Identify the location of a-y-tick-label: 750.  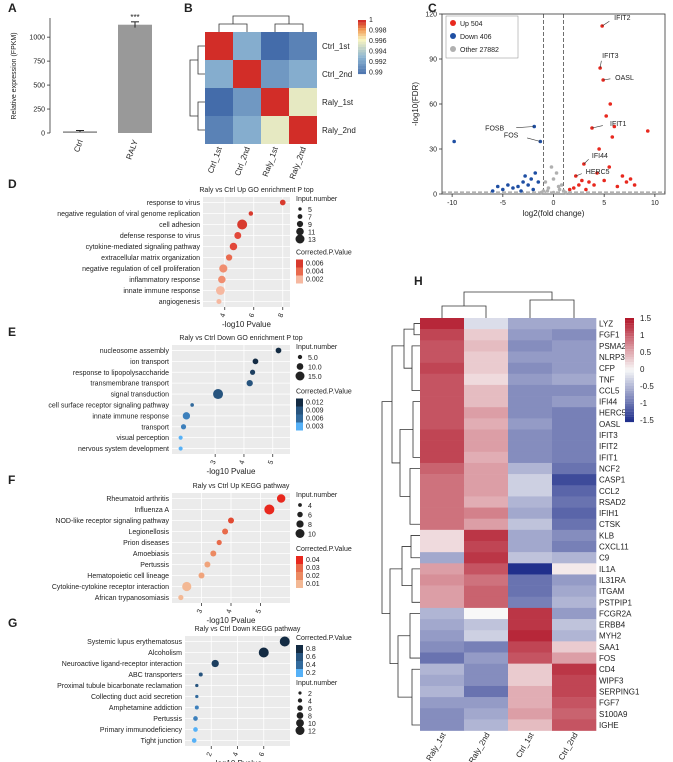
(39, 62).